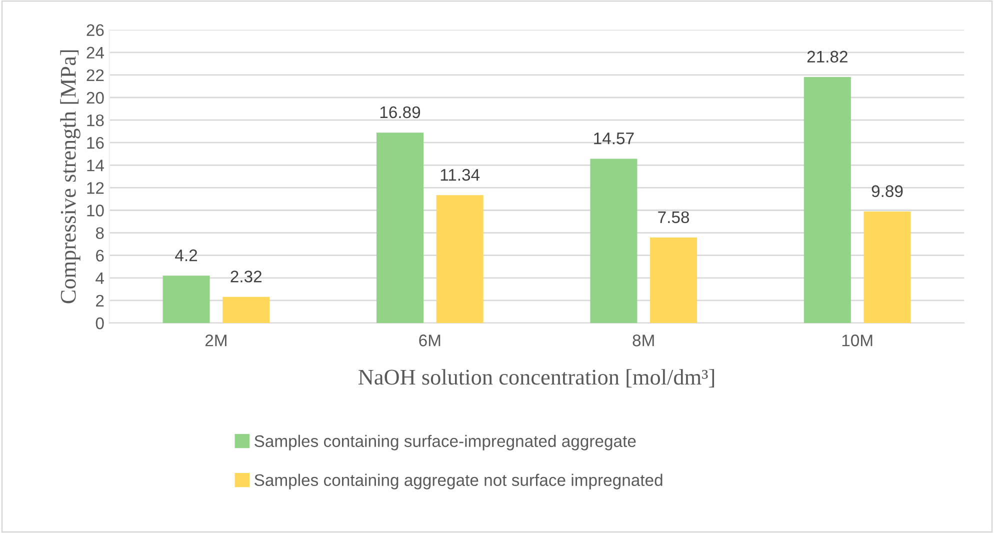 This screenshot has height=533, width=994. What do you see at coordinates (643, 340) in the screenshot?
I see `x-tick-label: 8M` at bounding box center [643, 340].